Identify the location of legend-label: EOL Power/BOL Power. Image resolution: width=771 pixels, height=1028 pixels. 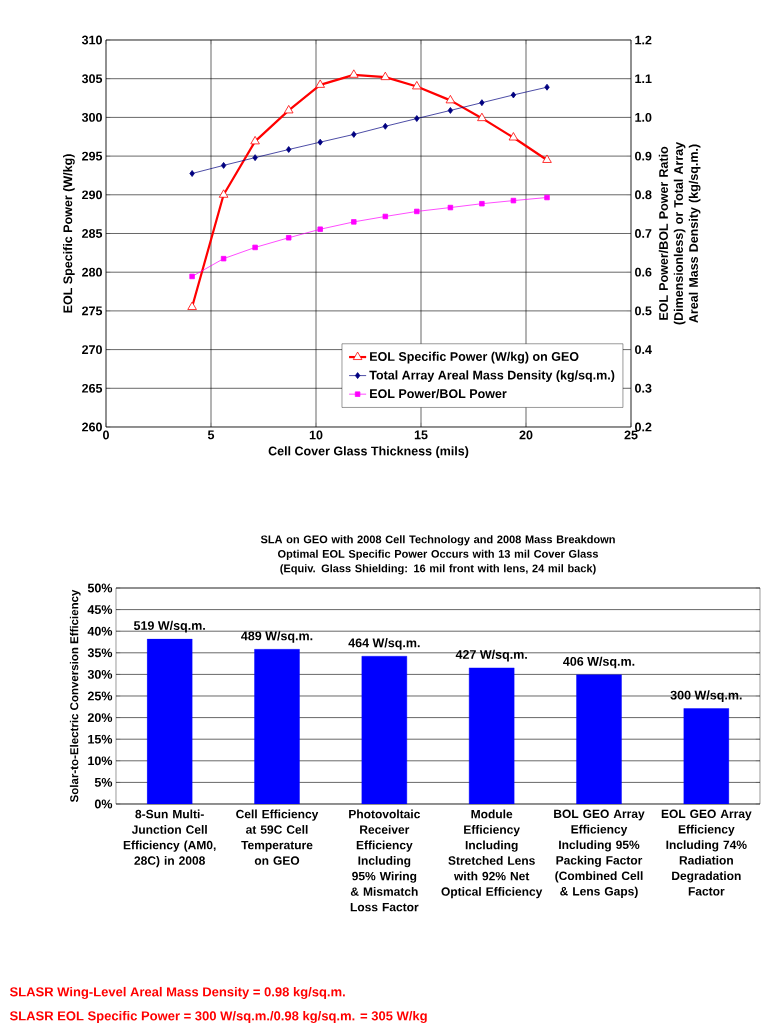
(438, 393).